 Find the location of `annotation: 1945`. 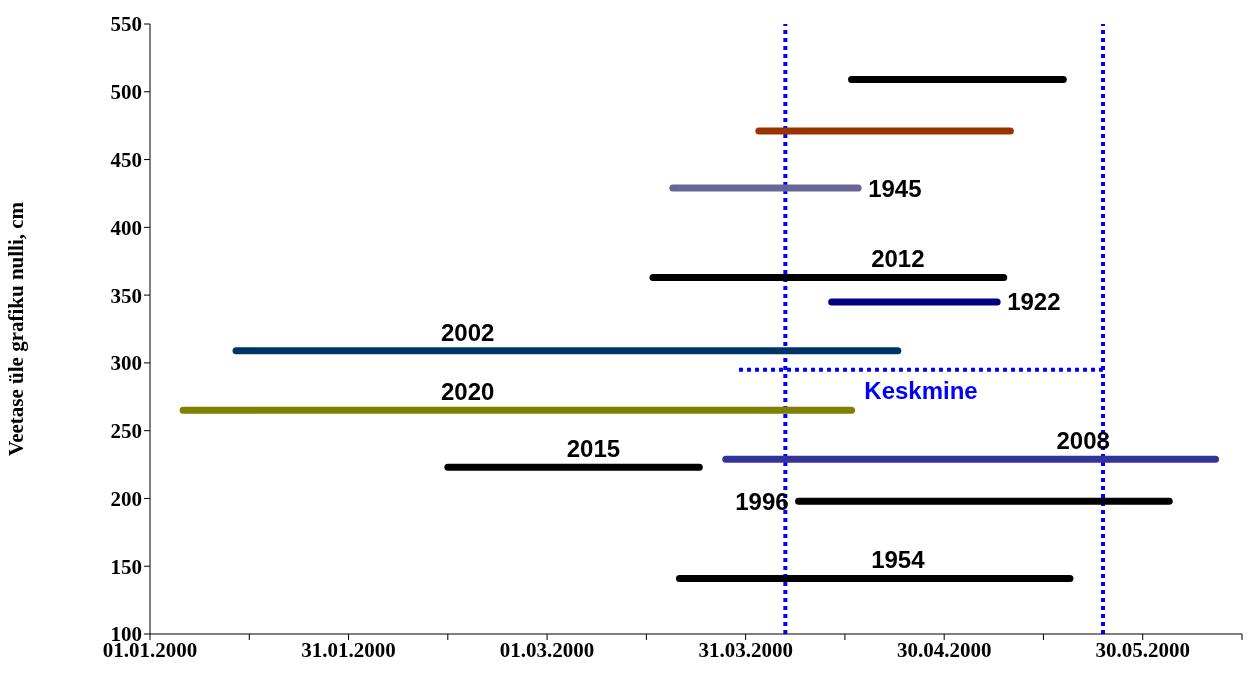

annotation: 1945 is located at coordinates (895, 188).